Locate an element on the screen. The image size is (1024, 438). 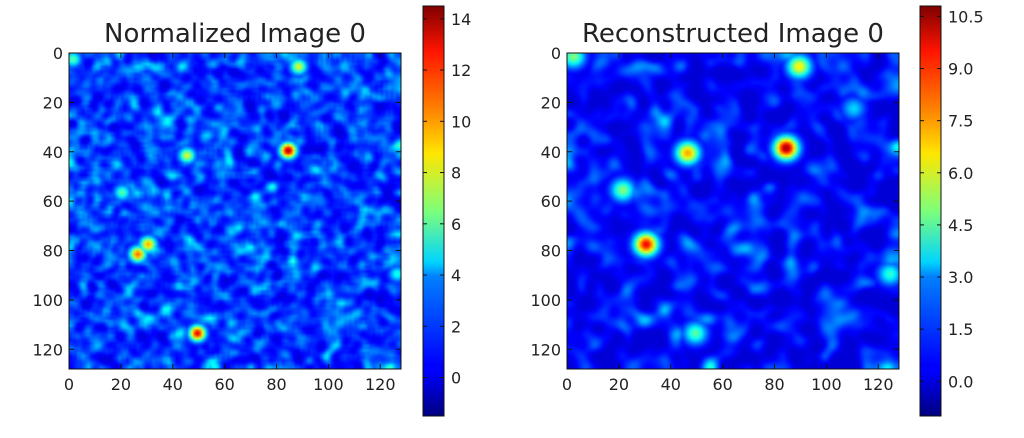
right-xtick-label: 80 is located at coordinates (774, 384).